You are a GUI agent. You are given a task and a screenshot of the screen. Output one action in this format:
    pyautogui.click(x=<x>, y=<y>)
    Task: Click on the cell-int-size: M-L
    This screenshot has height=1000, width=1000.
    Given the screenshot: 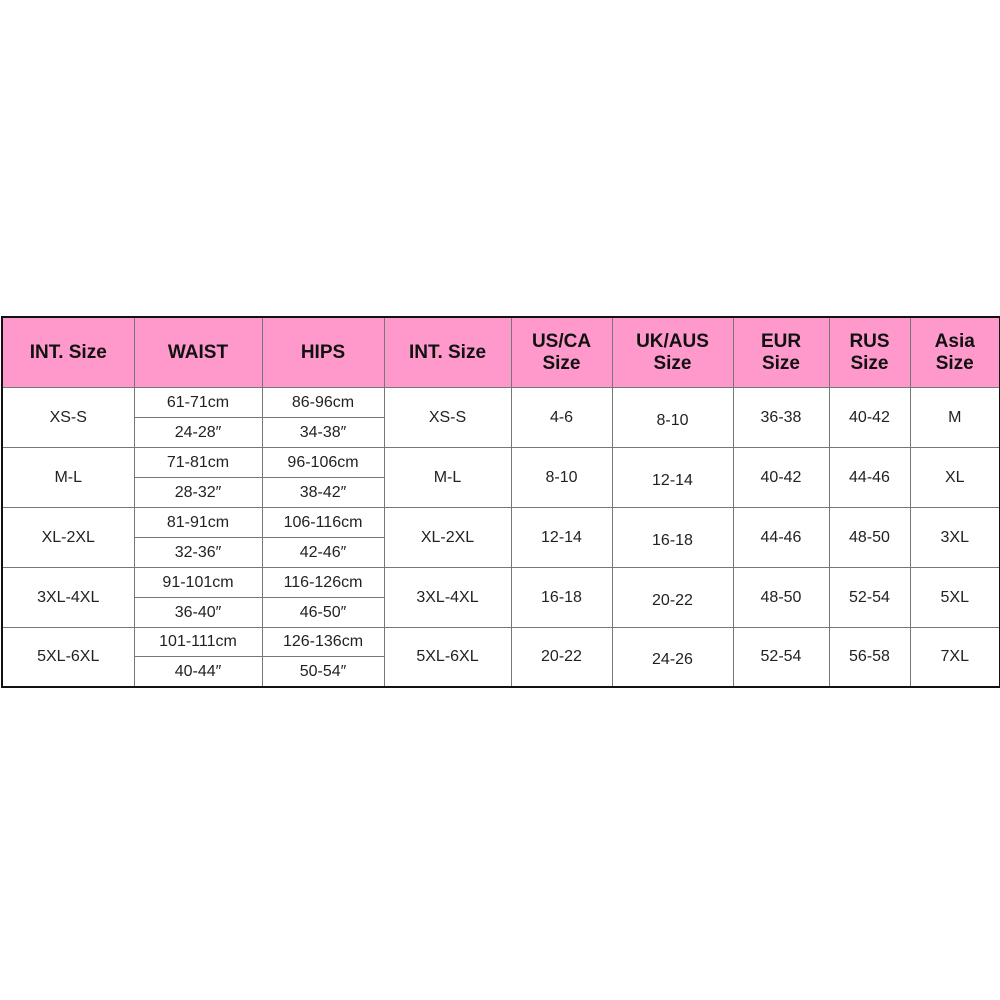 What is the action you would take?
    pyautogui.click(x=68, y=477)
    